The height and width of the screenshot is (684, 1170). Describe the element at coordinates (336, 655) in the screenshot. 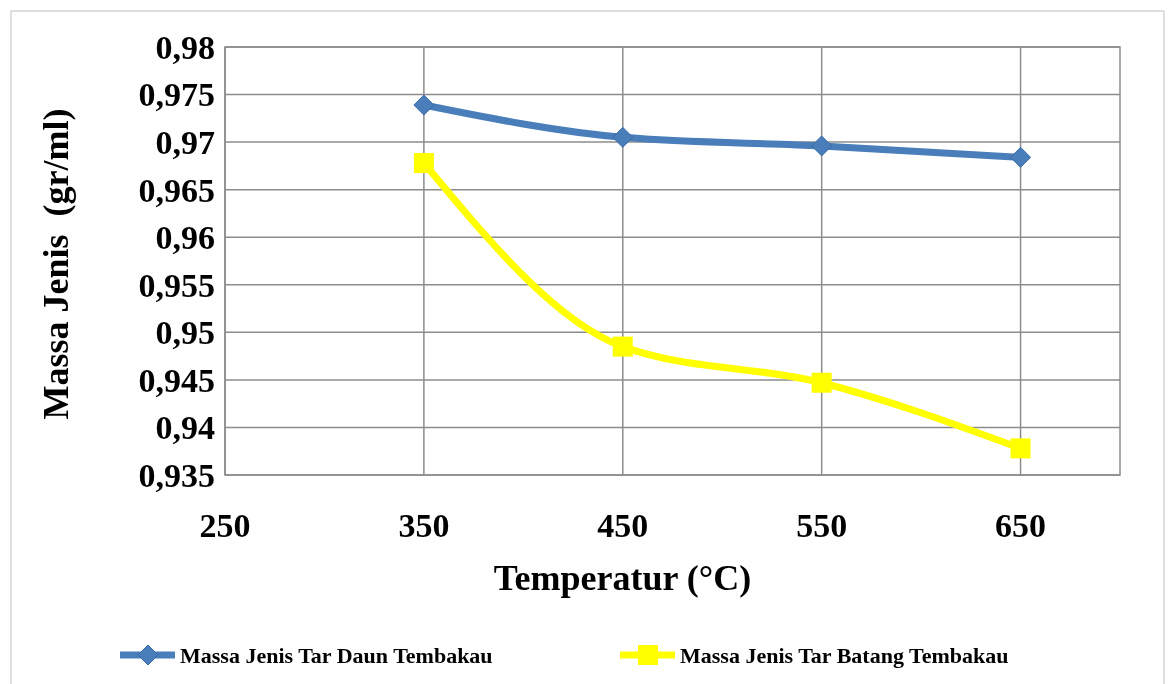

I see `legend-label: Massa Jenis Tar Daun Tembakau` at that location.